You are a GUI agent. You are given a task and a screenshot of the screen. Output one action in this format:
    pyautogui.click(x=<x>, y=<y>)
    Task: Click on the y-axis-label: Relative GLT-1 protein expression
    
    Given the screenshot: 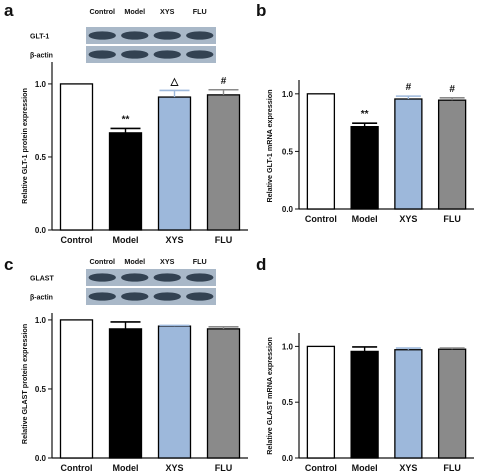 What is the action you would take?
    pyautogui.click(x=24, y=146)
    